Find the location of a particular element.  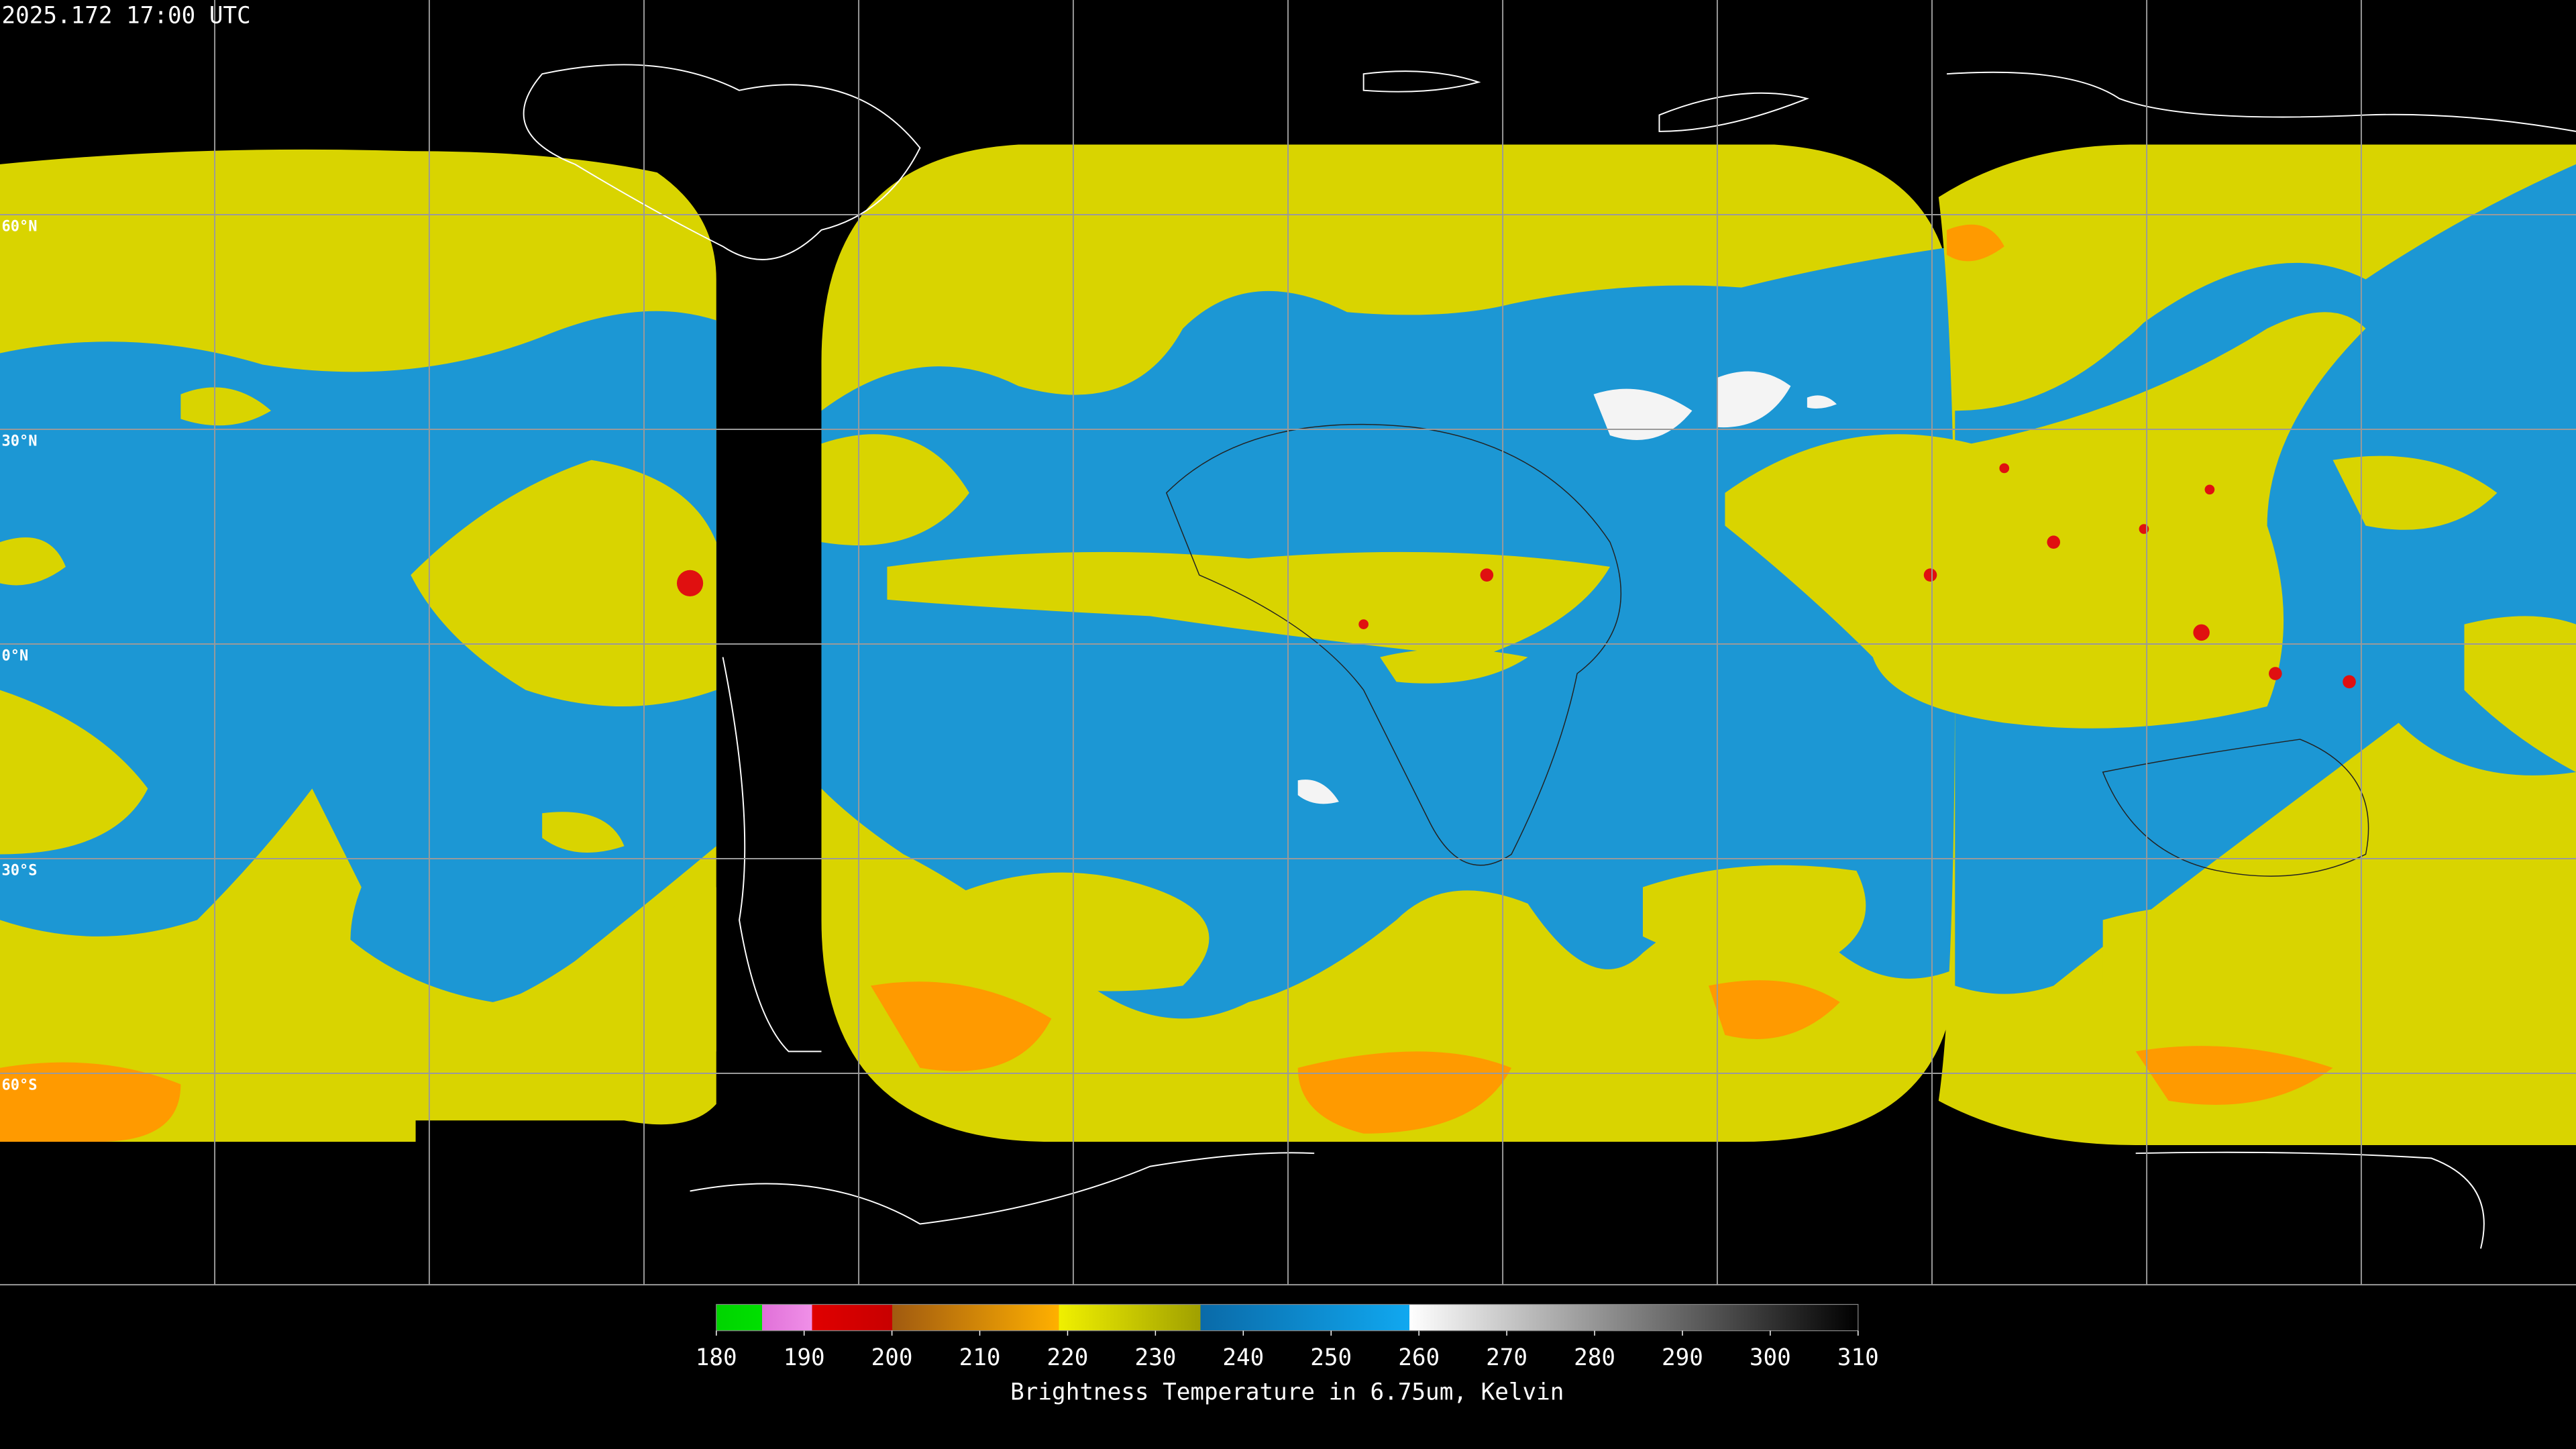

colorbar-tick-label: 290 is located at coordinates (1682, 1357).